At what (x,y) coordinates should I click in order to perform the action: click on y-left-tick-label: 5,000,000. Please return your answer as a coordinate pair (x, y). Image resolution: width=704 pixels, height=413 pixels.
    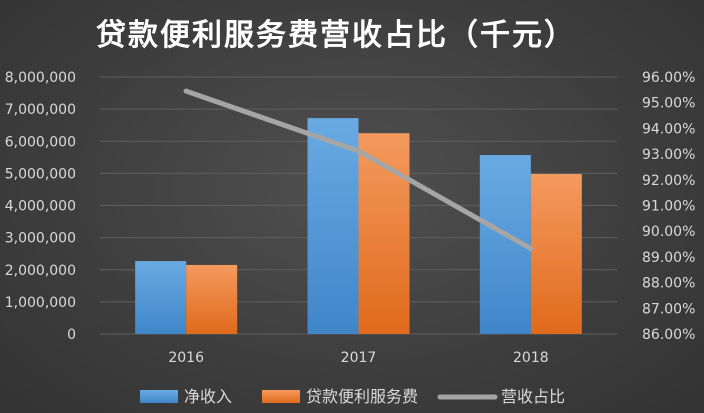
    Looking at the image, I should click on (40, 174).